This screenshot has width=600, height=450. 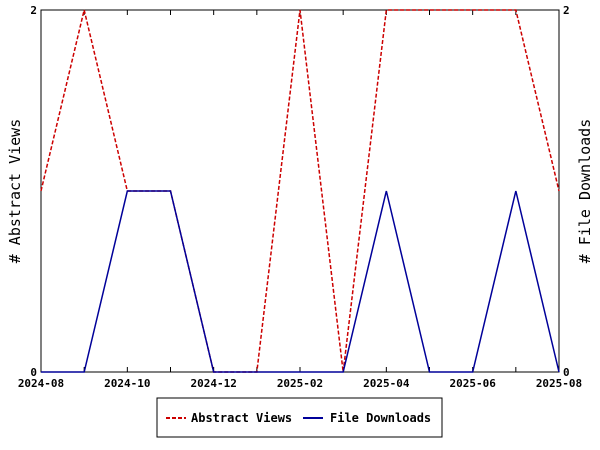 What do you see at coordinates (33, 372) in the screenshot?
I see `y-tick-label-left: 0` at bounding box center [33, 372].